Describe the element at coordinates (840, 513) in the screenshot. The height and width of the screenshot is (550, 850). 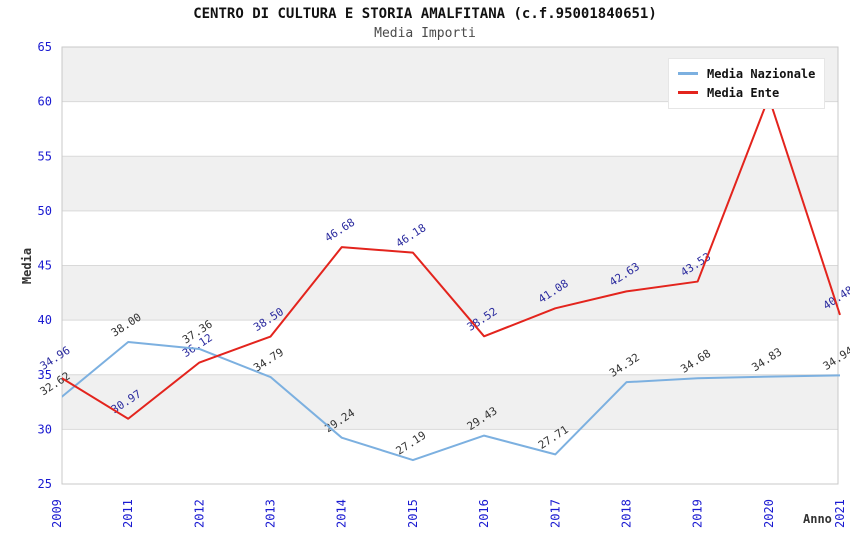
I see `x-tick-label: 2021` at that location.